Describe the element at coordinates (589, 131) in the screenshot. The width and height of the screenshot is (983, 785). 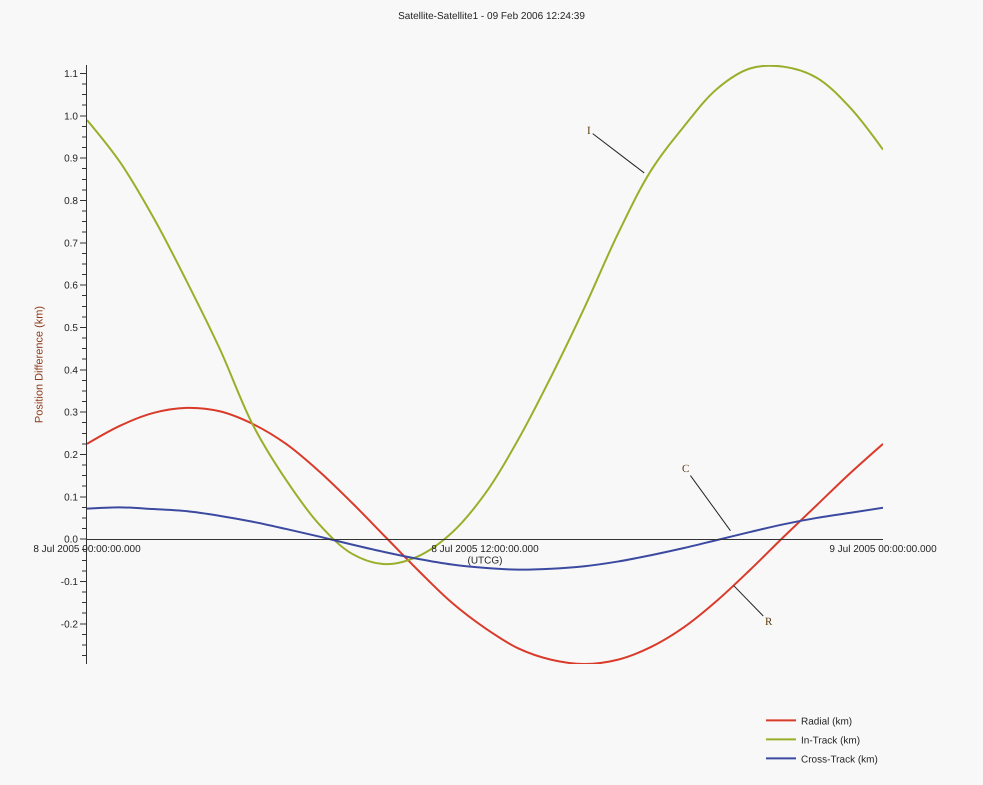
I see `annotation: I` at that location.